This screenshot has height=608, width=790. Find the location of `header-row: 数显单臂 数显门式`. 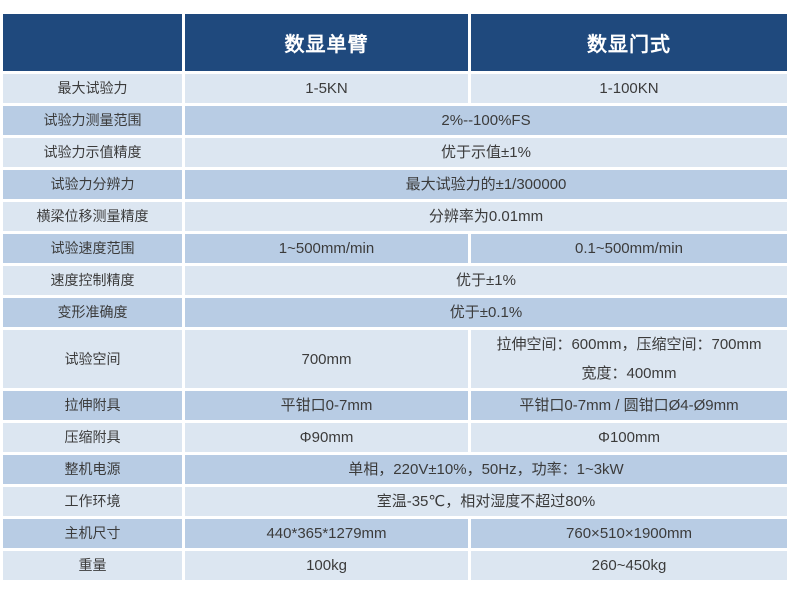

header-row: 数显单臂 数显门式 is located at coordinates (395, 42).